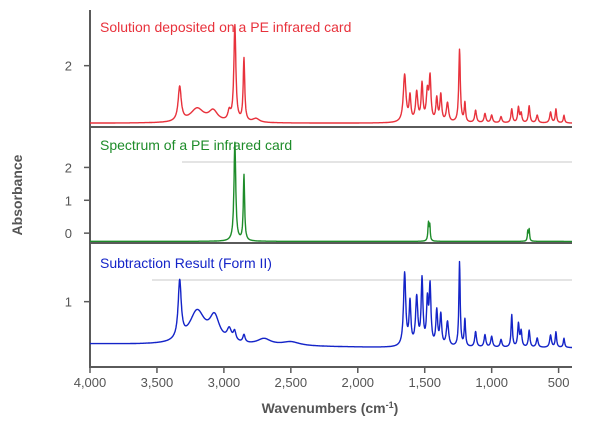 This screenshot has height=422, width=597. I want to click on panel-2-y-ticks: 1, so click(77, 302).